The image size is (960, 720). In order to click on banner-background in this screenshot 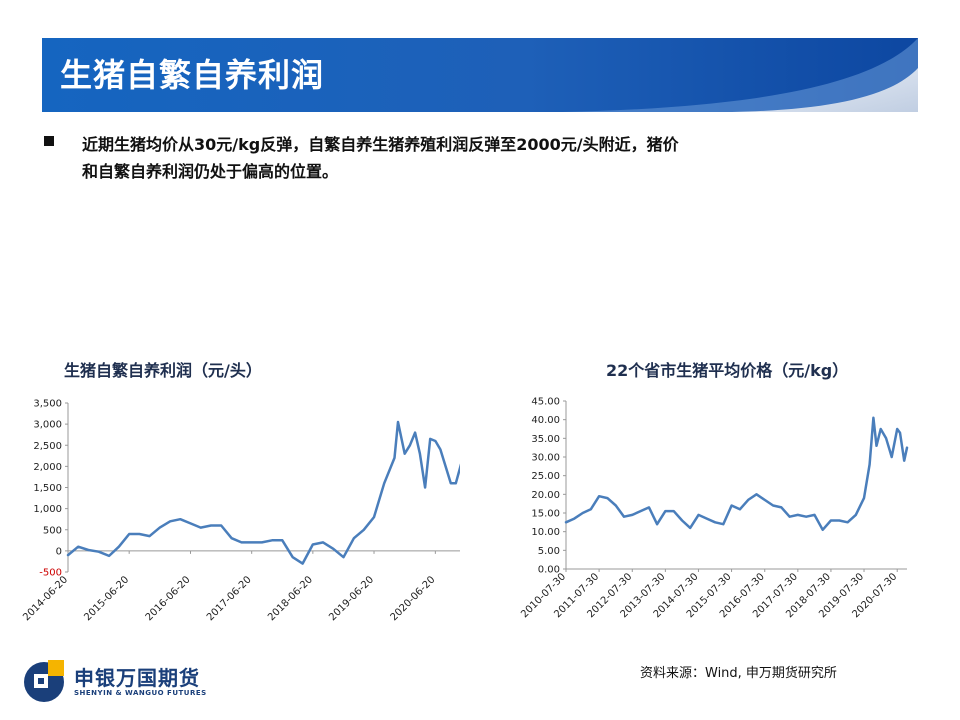, I will do `click(480, 75)`.